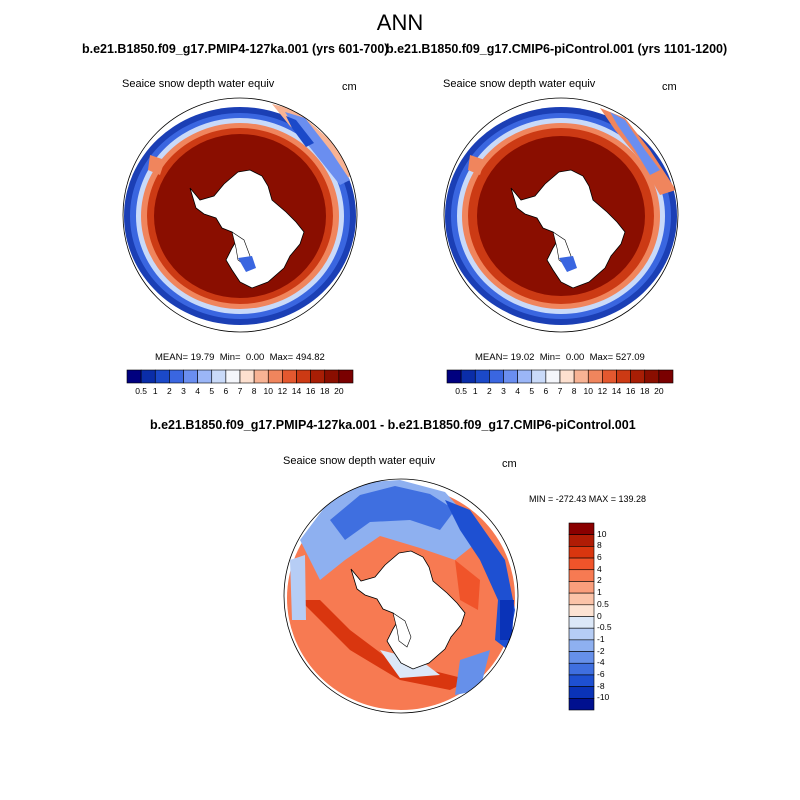  I want to click on colorbar-tick-label: 7, so click(240, 391).